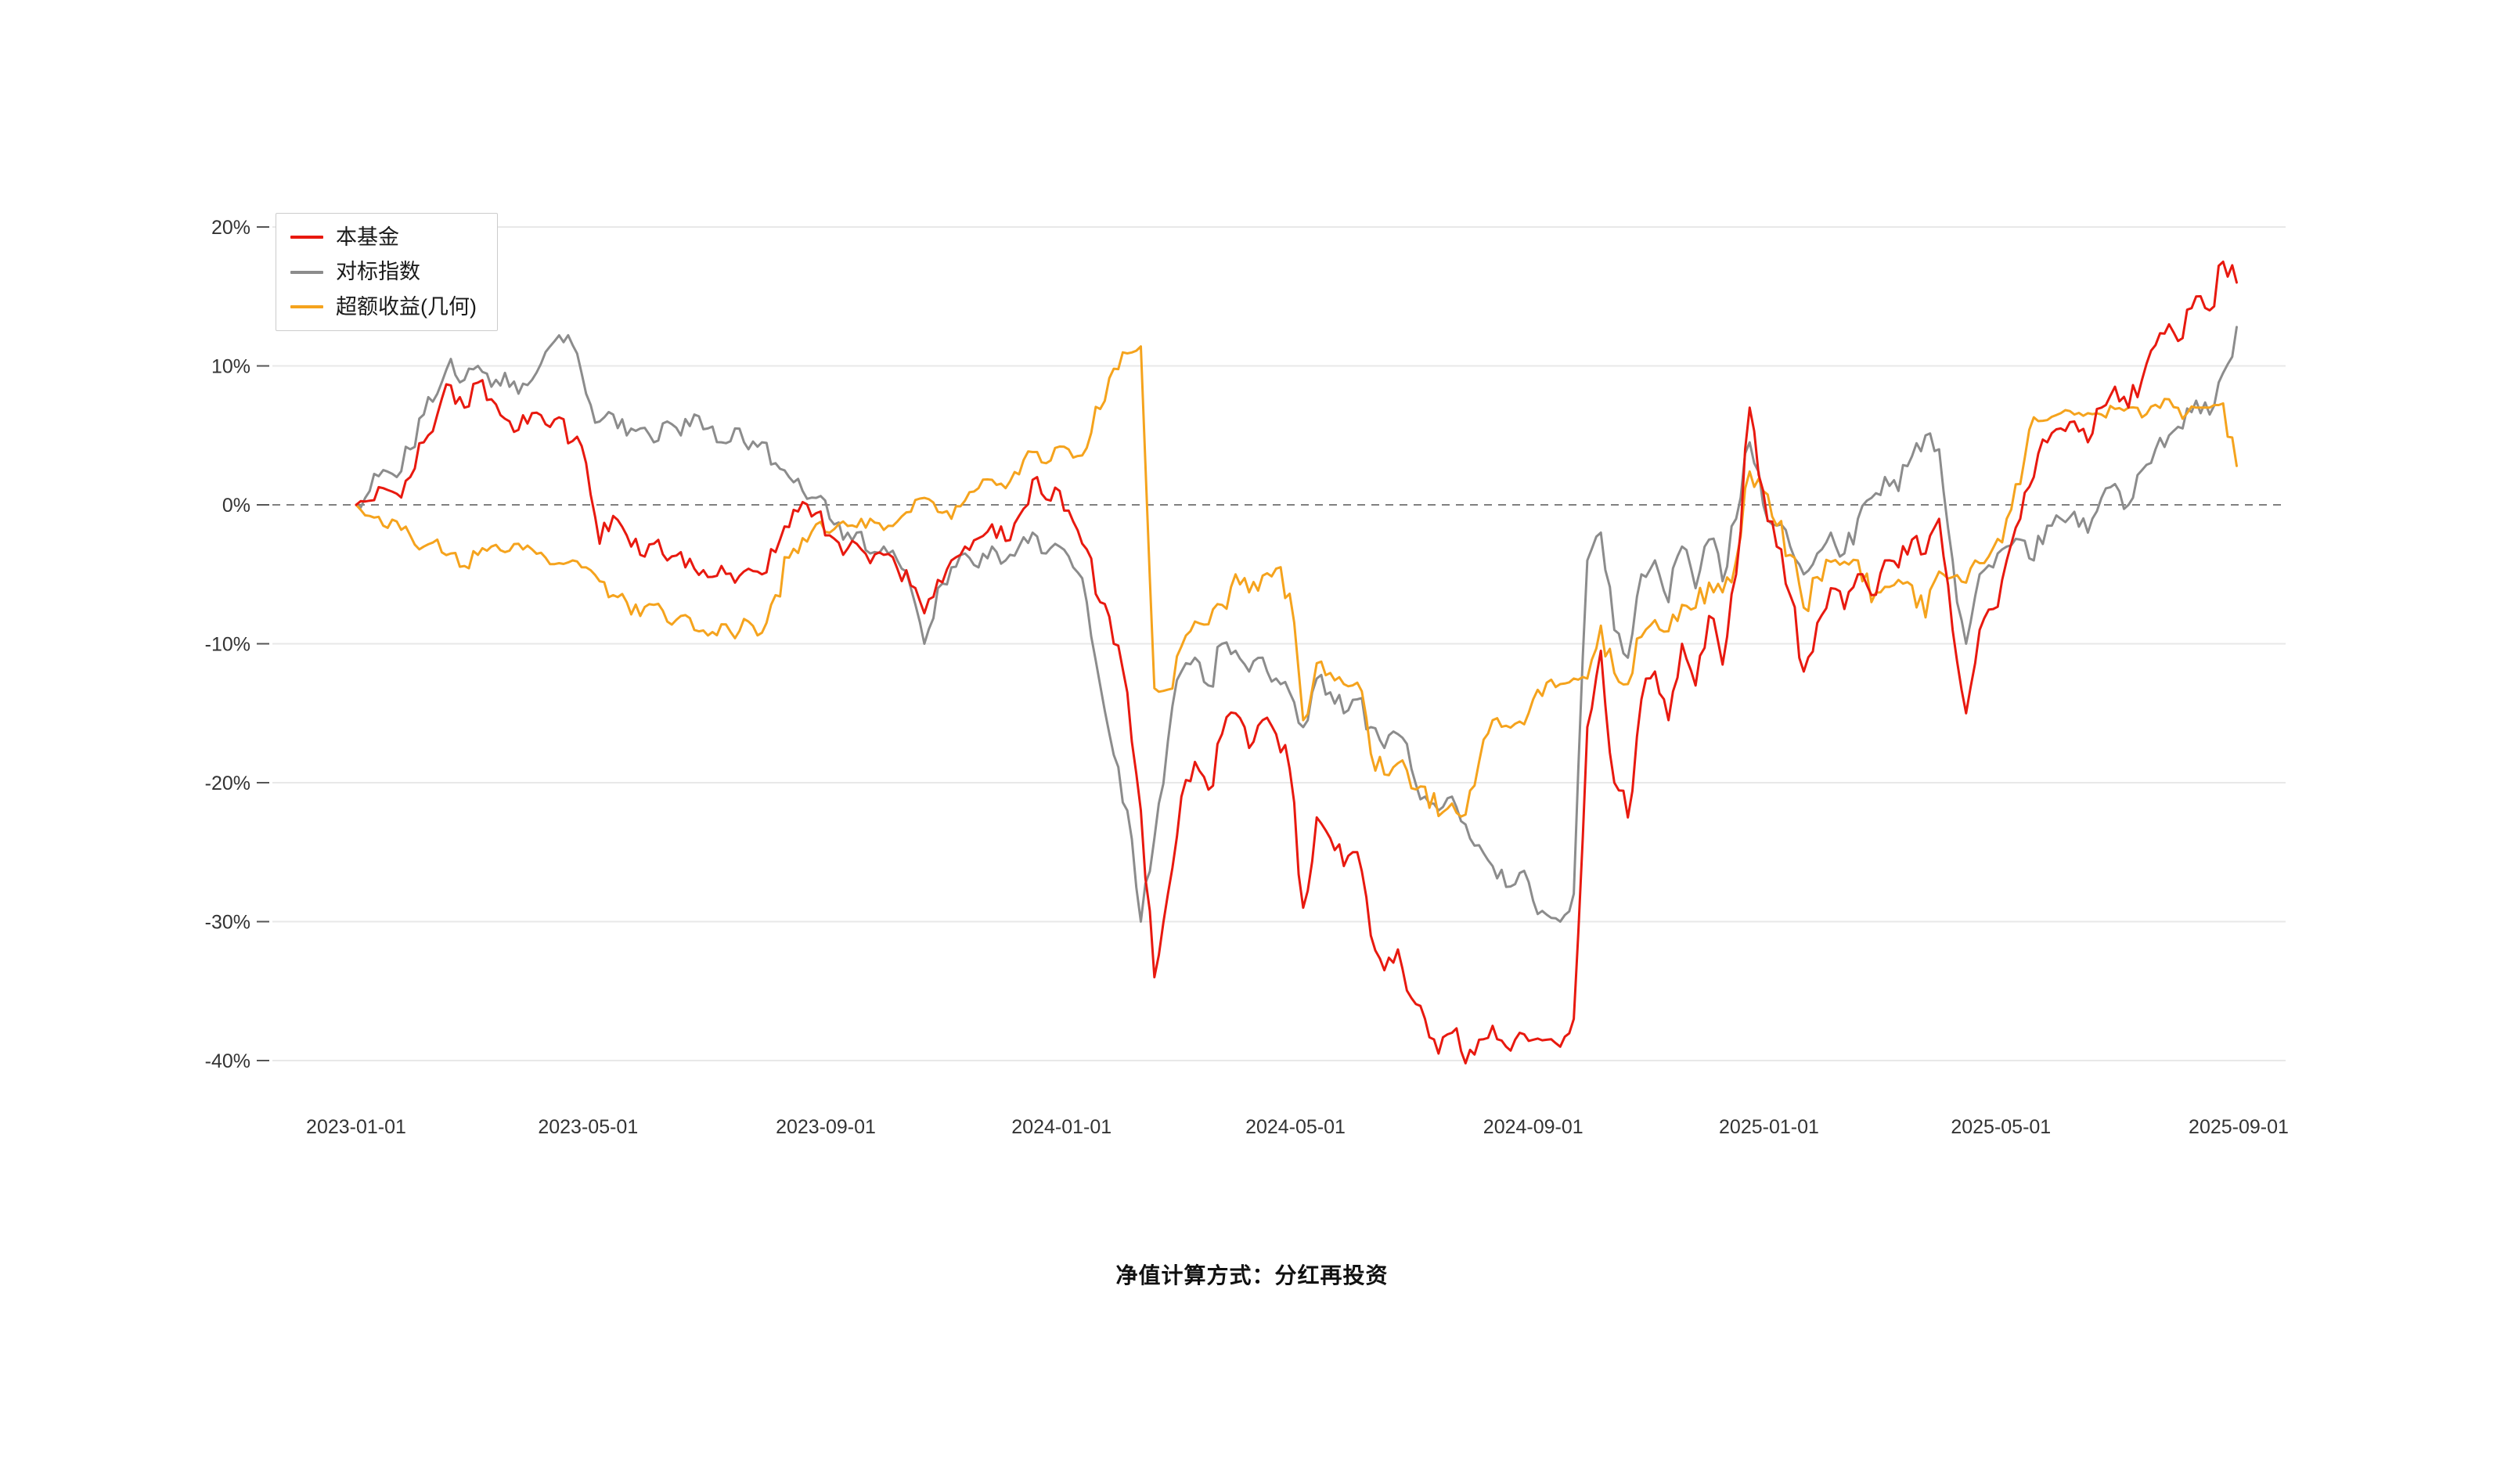 This screenshot has width=2504, height=1484. What do you see at coordinates (2239, 1127) in the screenshot?
I see `x-tick-label: 2025-09-01` at bounding box center [2239, 1127].